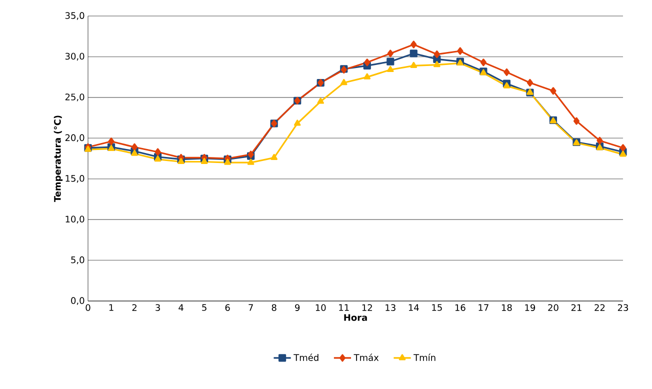 Image resolution: width=652 pixels, height=389 pixels. What do you see at coordinates (75, 178) in the screenshot?
I see `y-tick-label: 15,0` at bounding box center [75, 178].